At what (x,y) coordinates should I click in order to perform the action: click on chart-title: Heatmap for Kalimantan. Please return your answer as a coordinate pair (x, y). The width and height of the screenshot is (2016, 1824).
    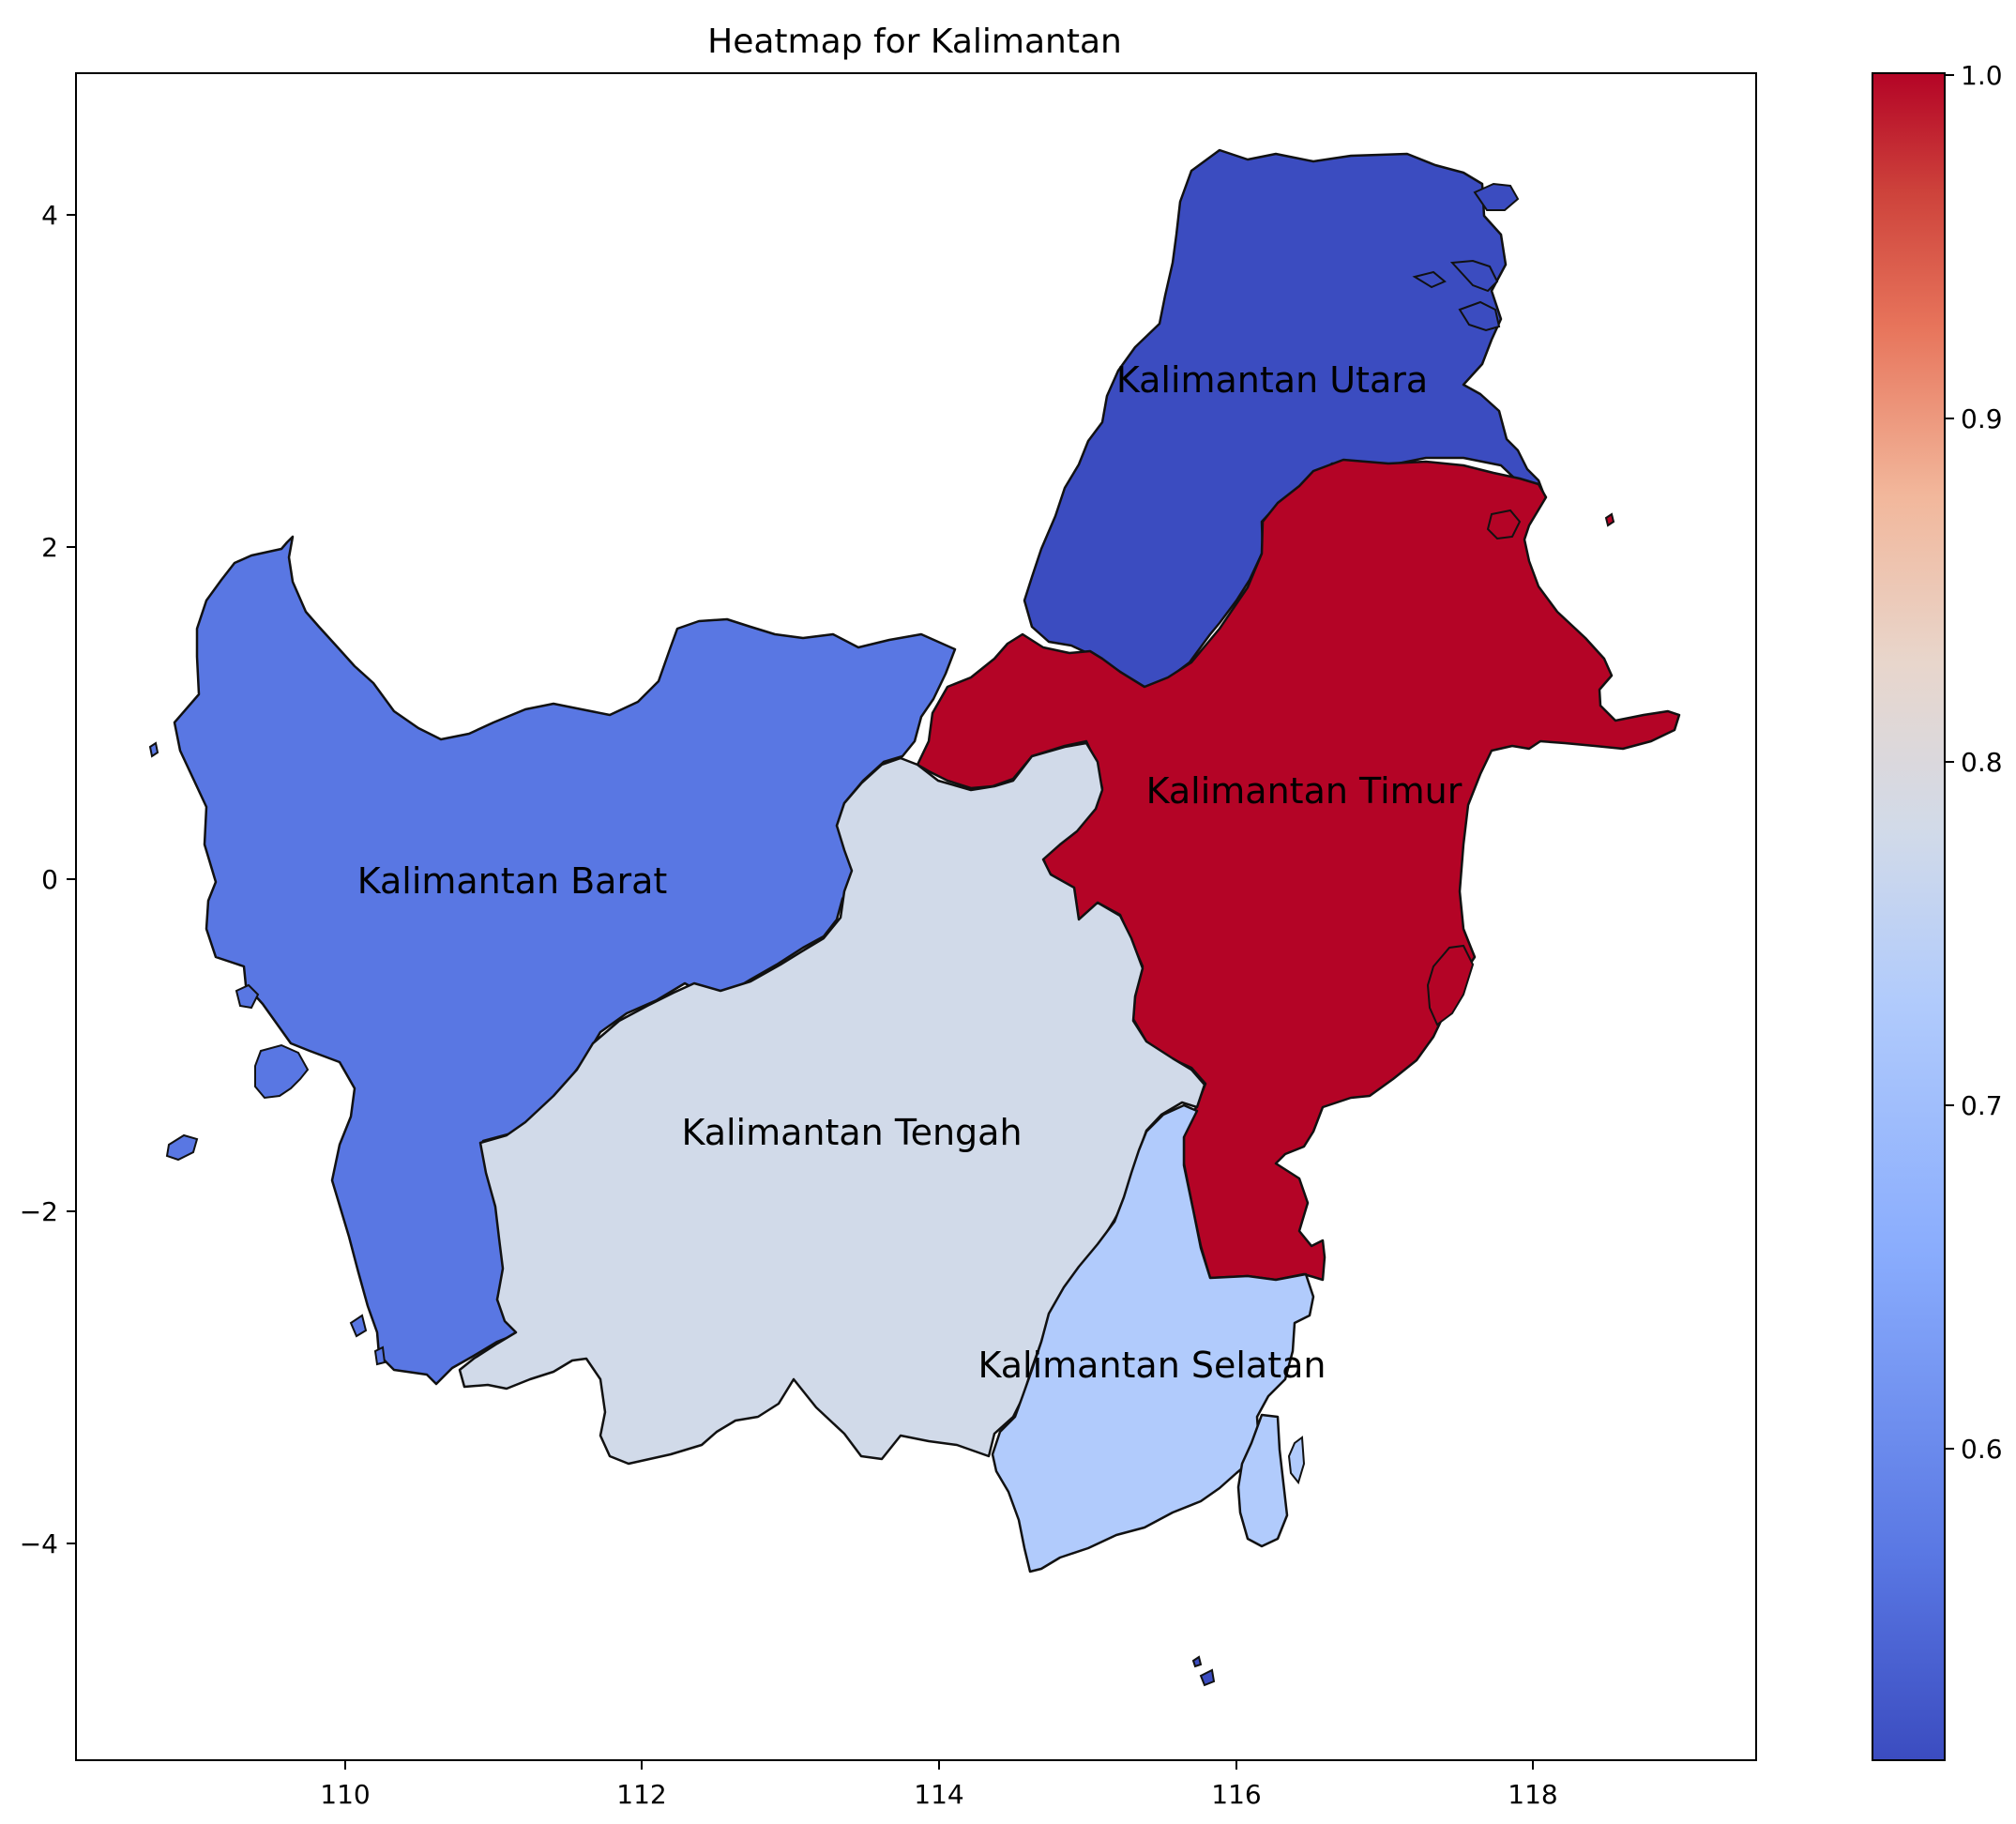
    Looking at the image, I should click on (914, 42).